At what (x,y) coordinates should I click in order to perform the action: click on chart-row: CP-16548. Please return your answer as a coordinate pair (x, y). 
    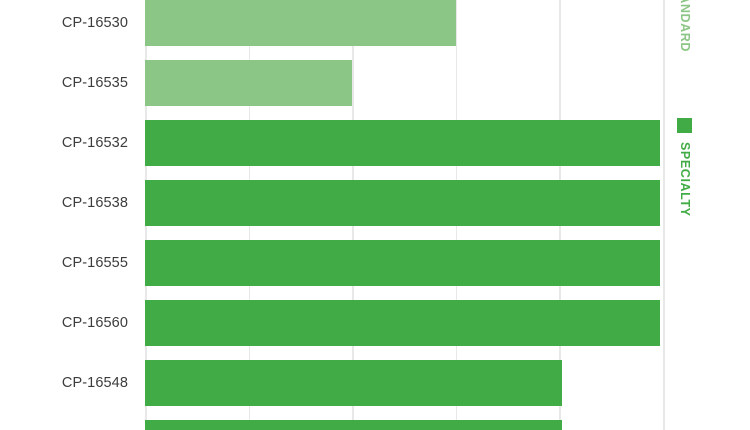
    Looking at the image, I should click on (362, 390).